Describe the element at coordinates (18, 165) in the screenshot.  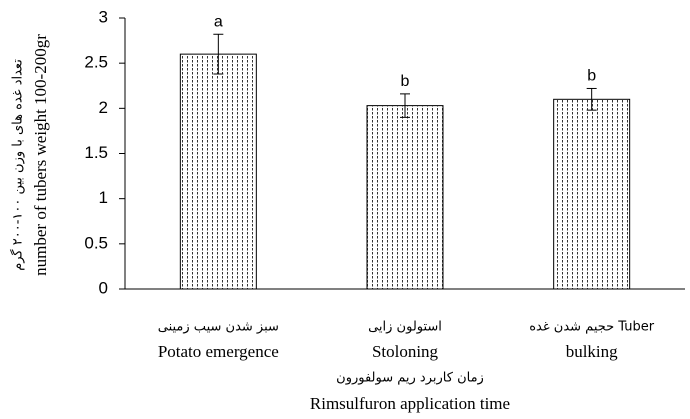
I see `y-label-persian: تعداد غده های با وزن بین ۱۰۰-۲۰۰ گرم` at that location.